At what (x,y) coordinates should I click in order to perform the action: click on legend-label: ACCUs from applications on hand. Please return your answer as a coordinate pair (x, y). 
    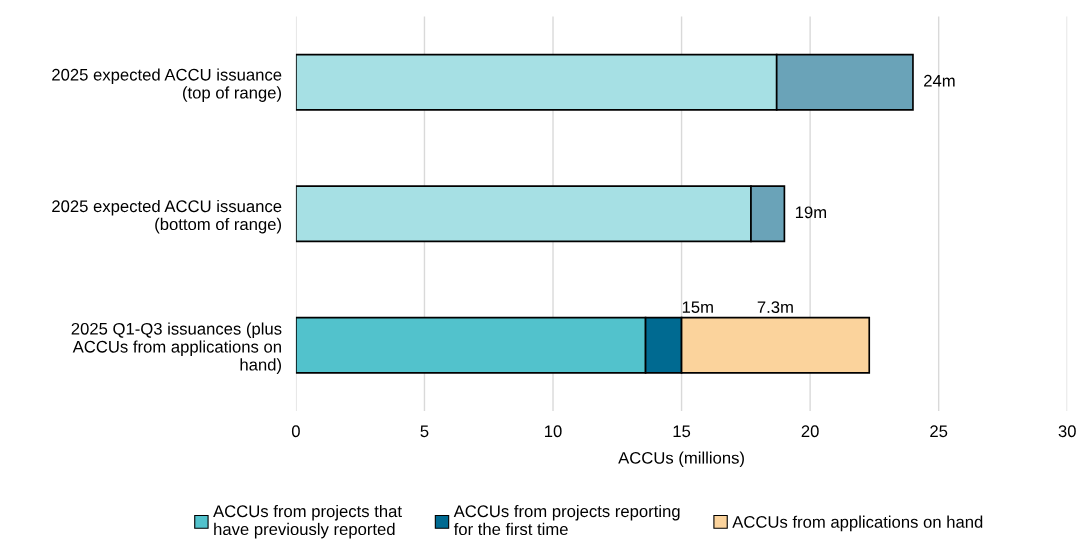
    Looking at the image, I should click on (857, 523).